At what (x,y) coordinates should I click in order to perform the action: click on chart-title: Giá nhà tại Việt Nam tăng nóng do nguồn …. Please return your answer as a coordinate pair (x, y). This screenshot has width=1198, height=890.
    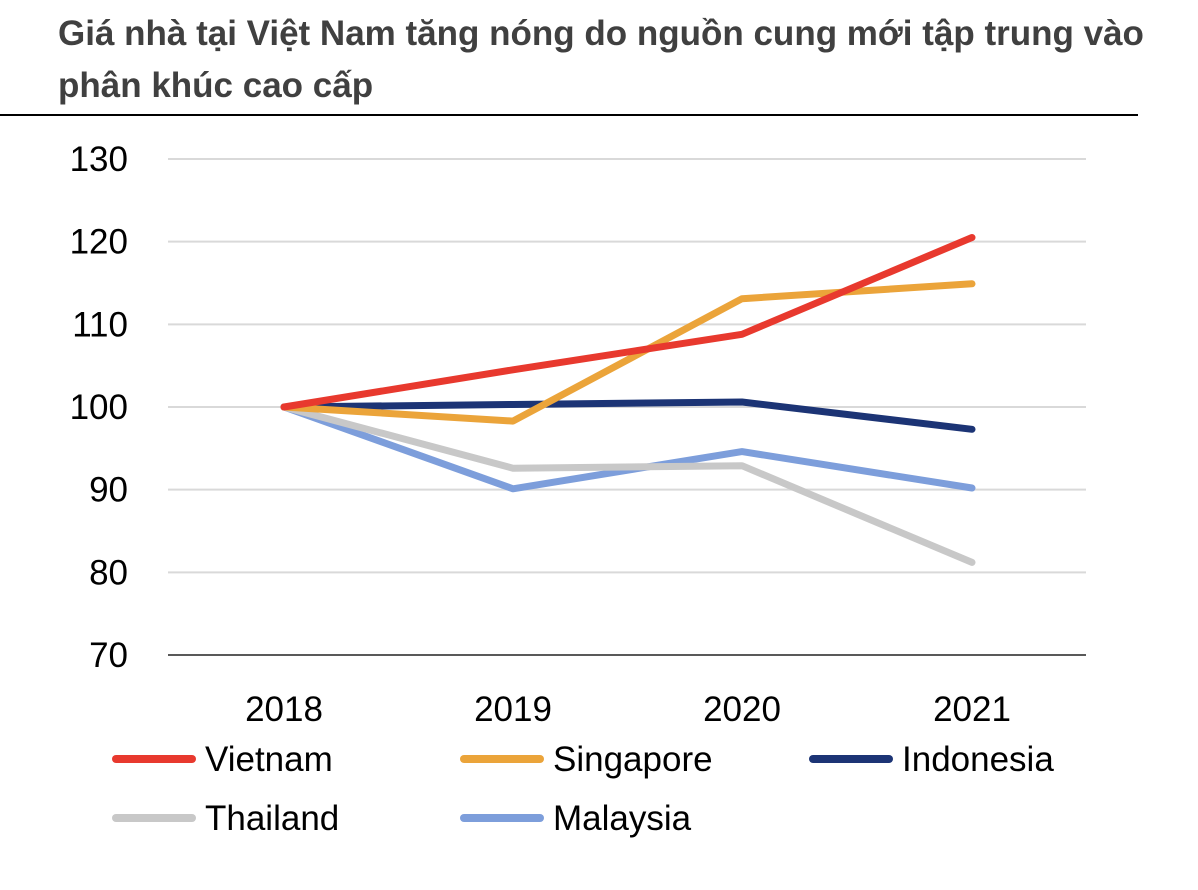
    Looking at the image, I should click on (601, 59).